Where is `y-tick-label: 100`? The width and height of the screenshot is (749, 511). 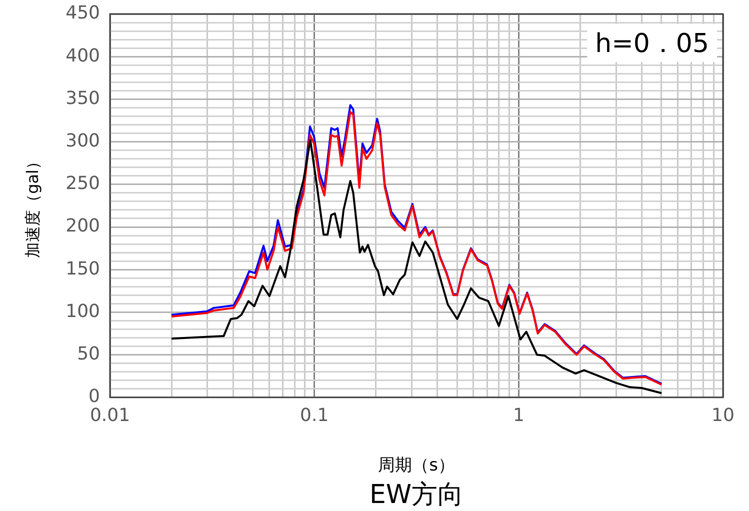
y-tick-label: 100 is located at coordinates (83, 311).